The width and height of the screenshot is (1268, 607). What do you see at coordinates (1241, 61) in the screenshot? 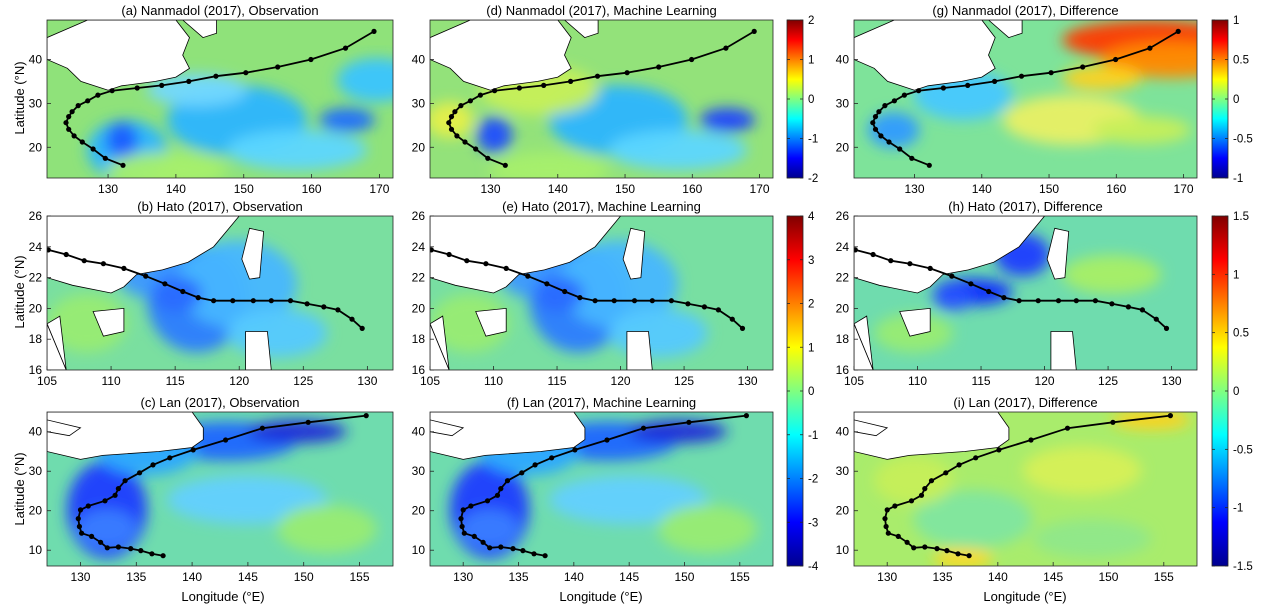
I see `colorbar-tick-label: 0.5` at bounding box center [1241, 61].